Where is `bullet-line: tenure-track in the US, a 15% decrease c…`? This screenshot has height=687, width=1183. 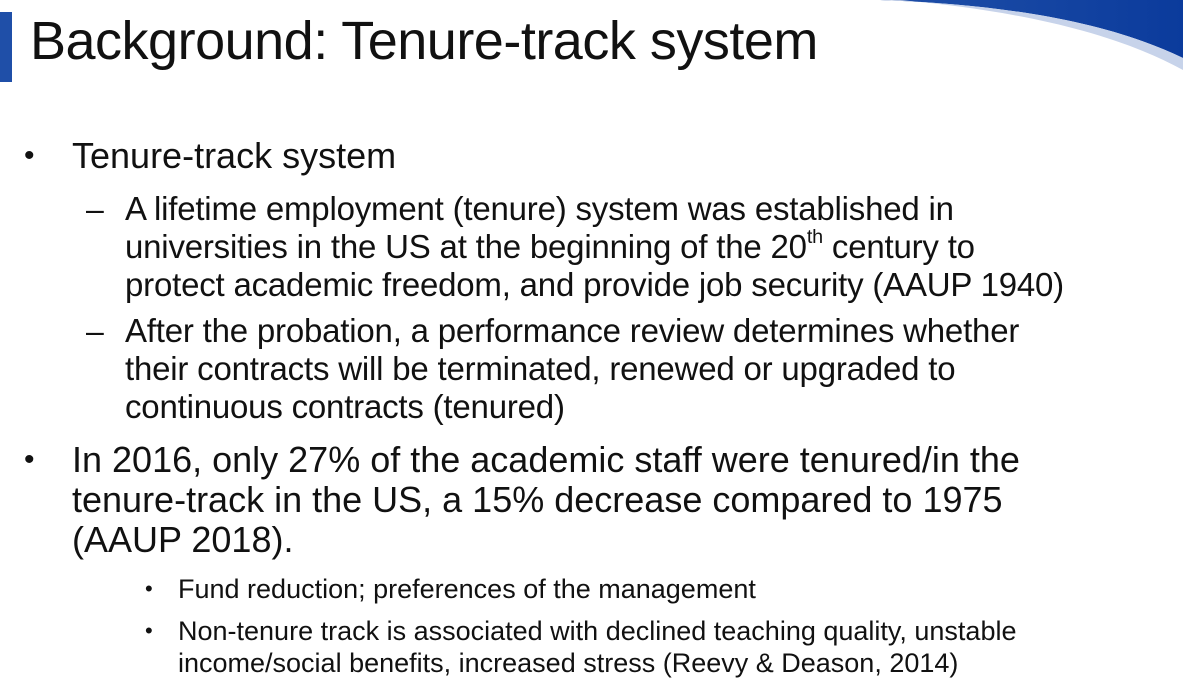
bullet-line: tenure-track in the US, a 15% decrease c… is located at coordinates (537, 499).